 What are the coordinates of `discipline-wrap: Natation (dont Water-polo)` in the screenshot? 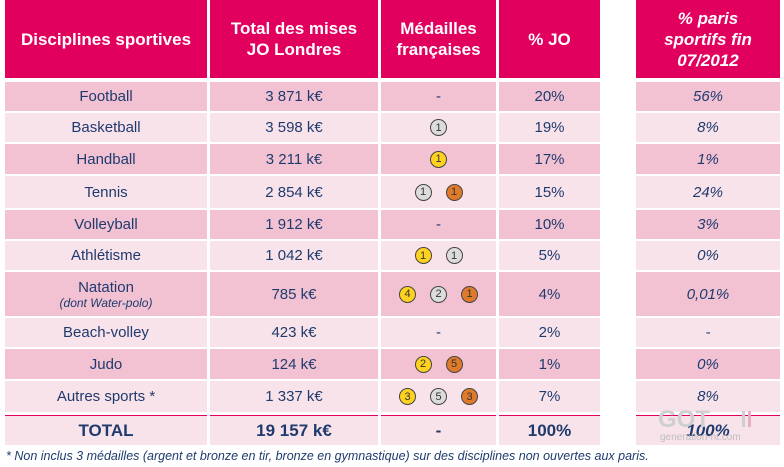 It's located at (106, 294).